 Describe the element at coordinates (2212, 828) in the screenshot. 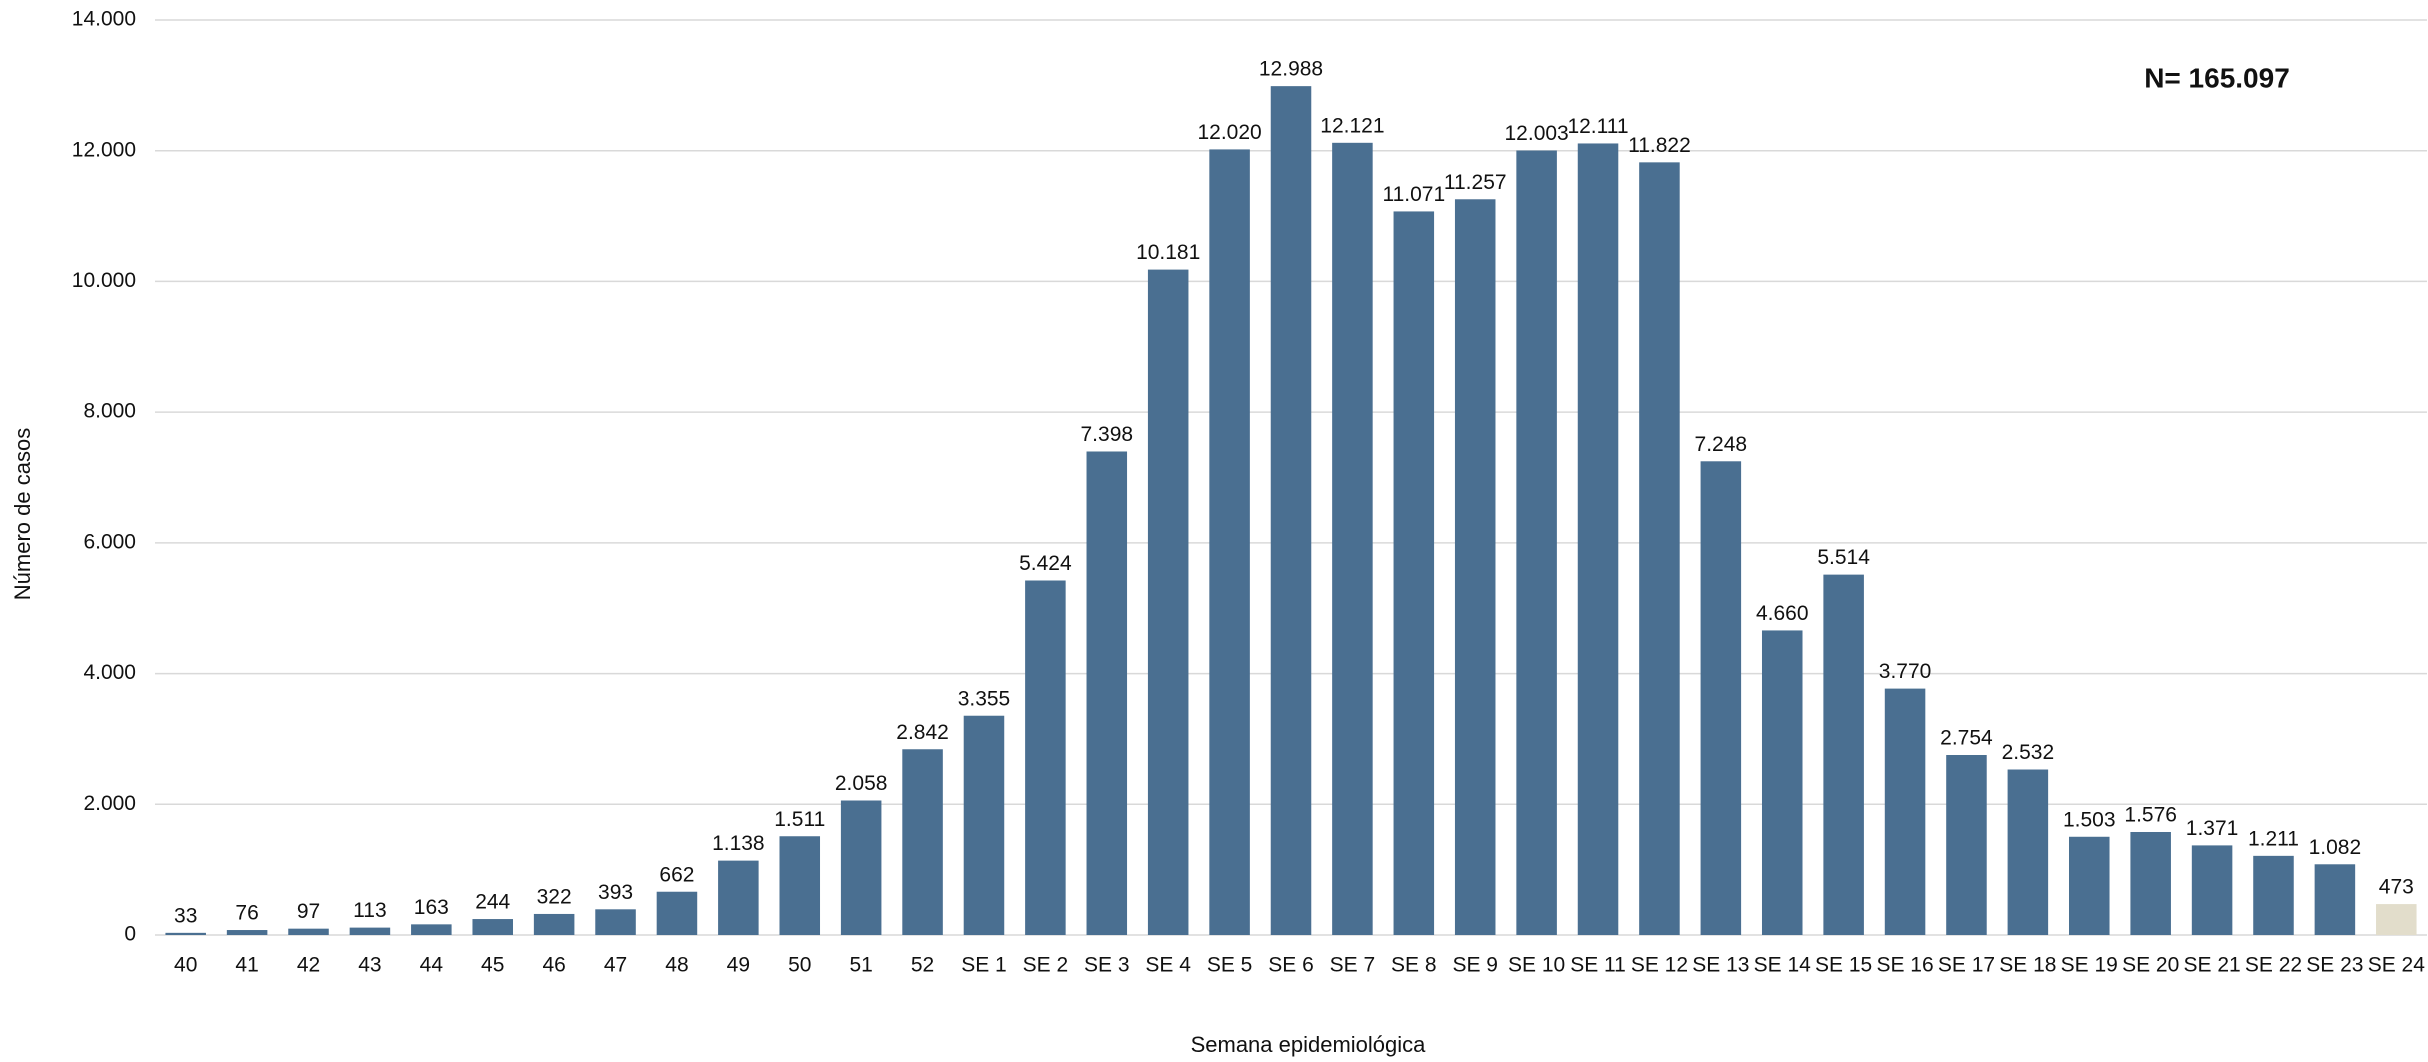

I see `data-label: 1.371` at that location.